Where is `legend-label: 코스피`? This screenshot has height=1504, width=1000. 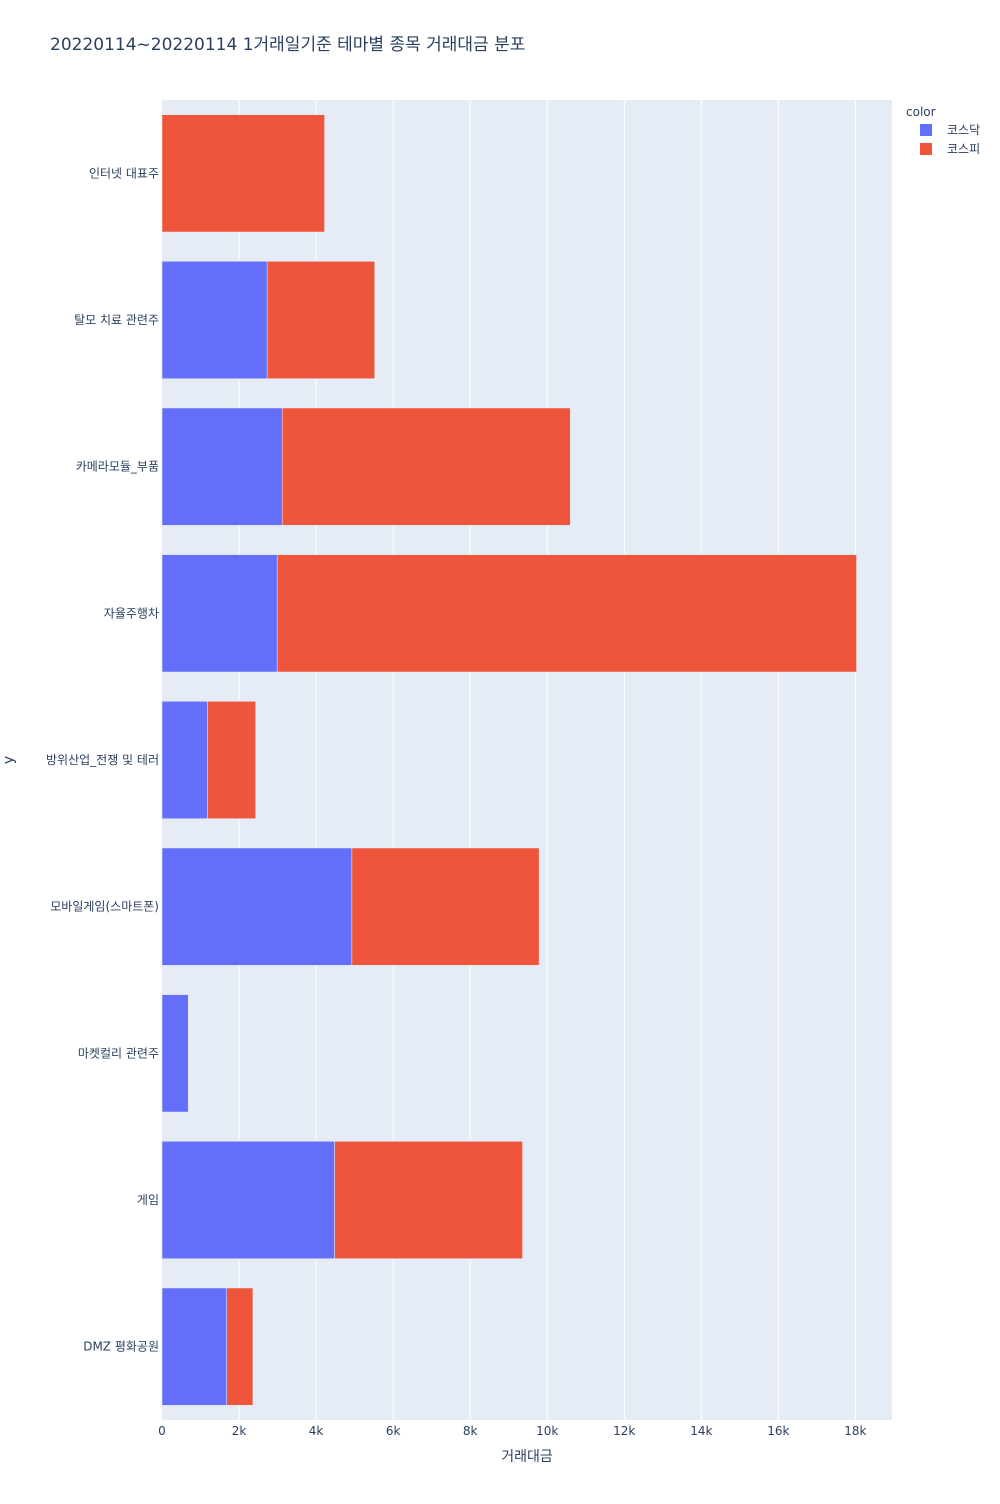 legend-label: 코스피 is located at coordinates (963, 149).